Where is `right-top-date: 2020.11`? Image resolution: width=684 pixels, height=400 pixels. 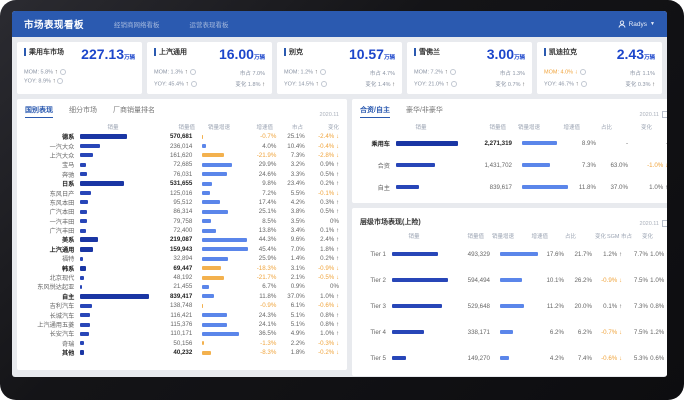
right-top-date: 2020.11 is located at coordinates (653, 114).